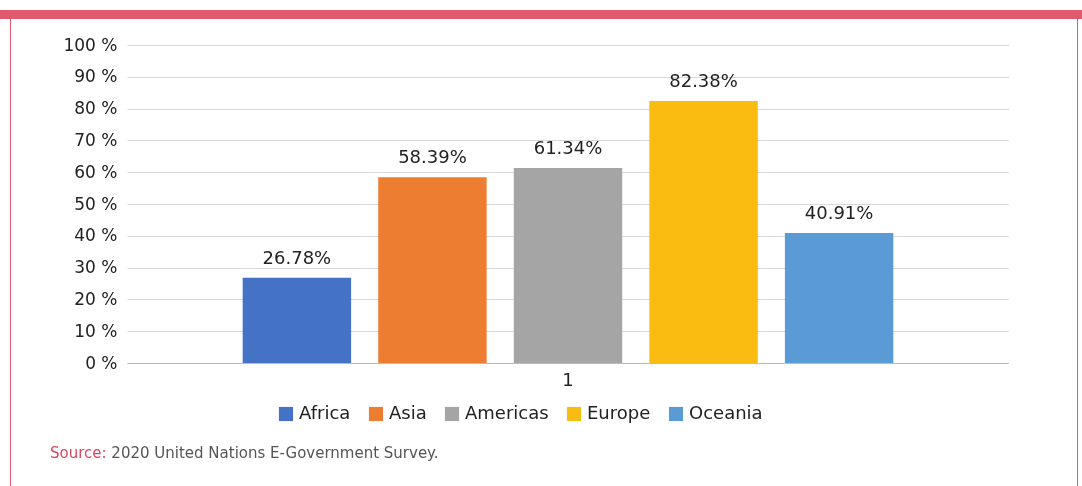  I want to click on y-tick-label: 100 %, so click(90, 44).